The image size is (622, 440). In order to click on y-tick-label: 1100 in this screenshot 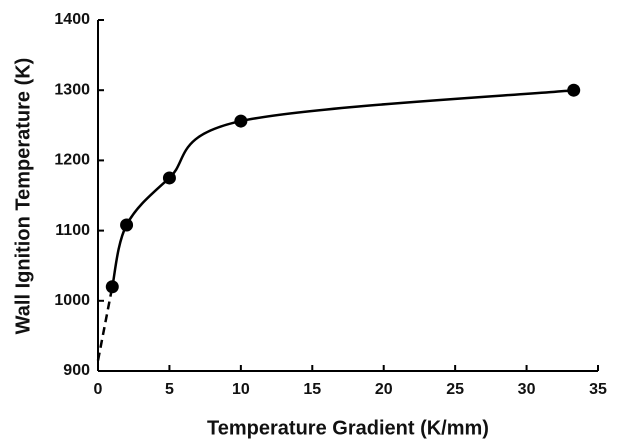, I will do `click(72, 230)`.